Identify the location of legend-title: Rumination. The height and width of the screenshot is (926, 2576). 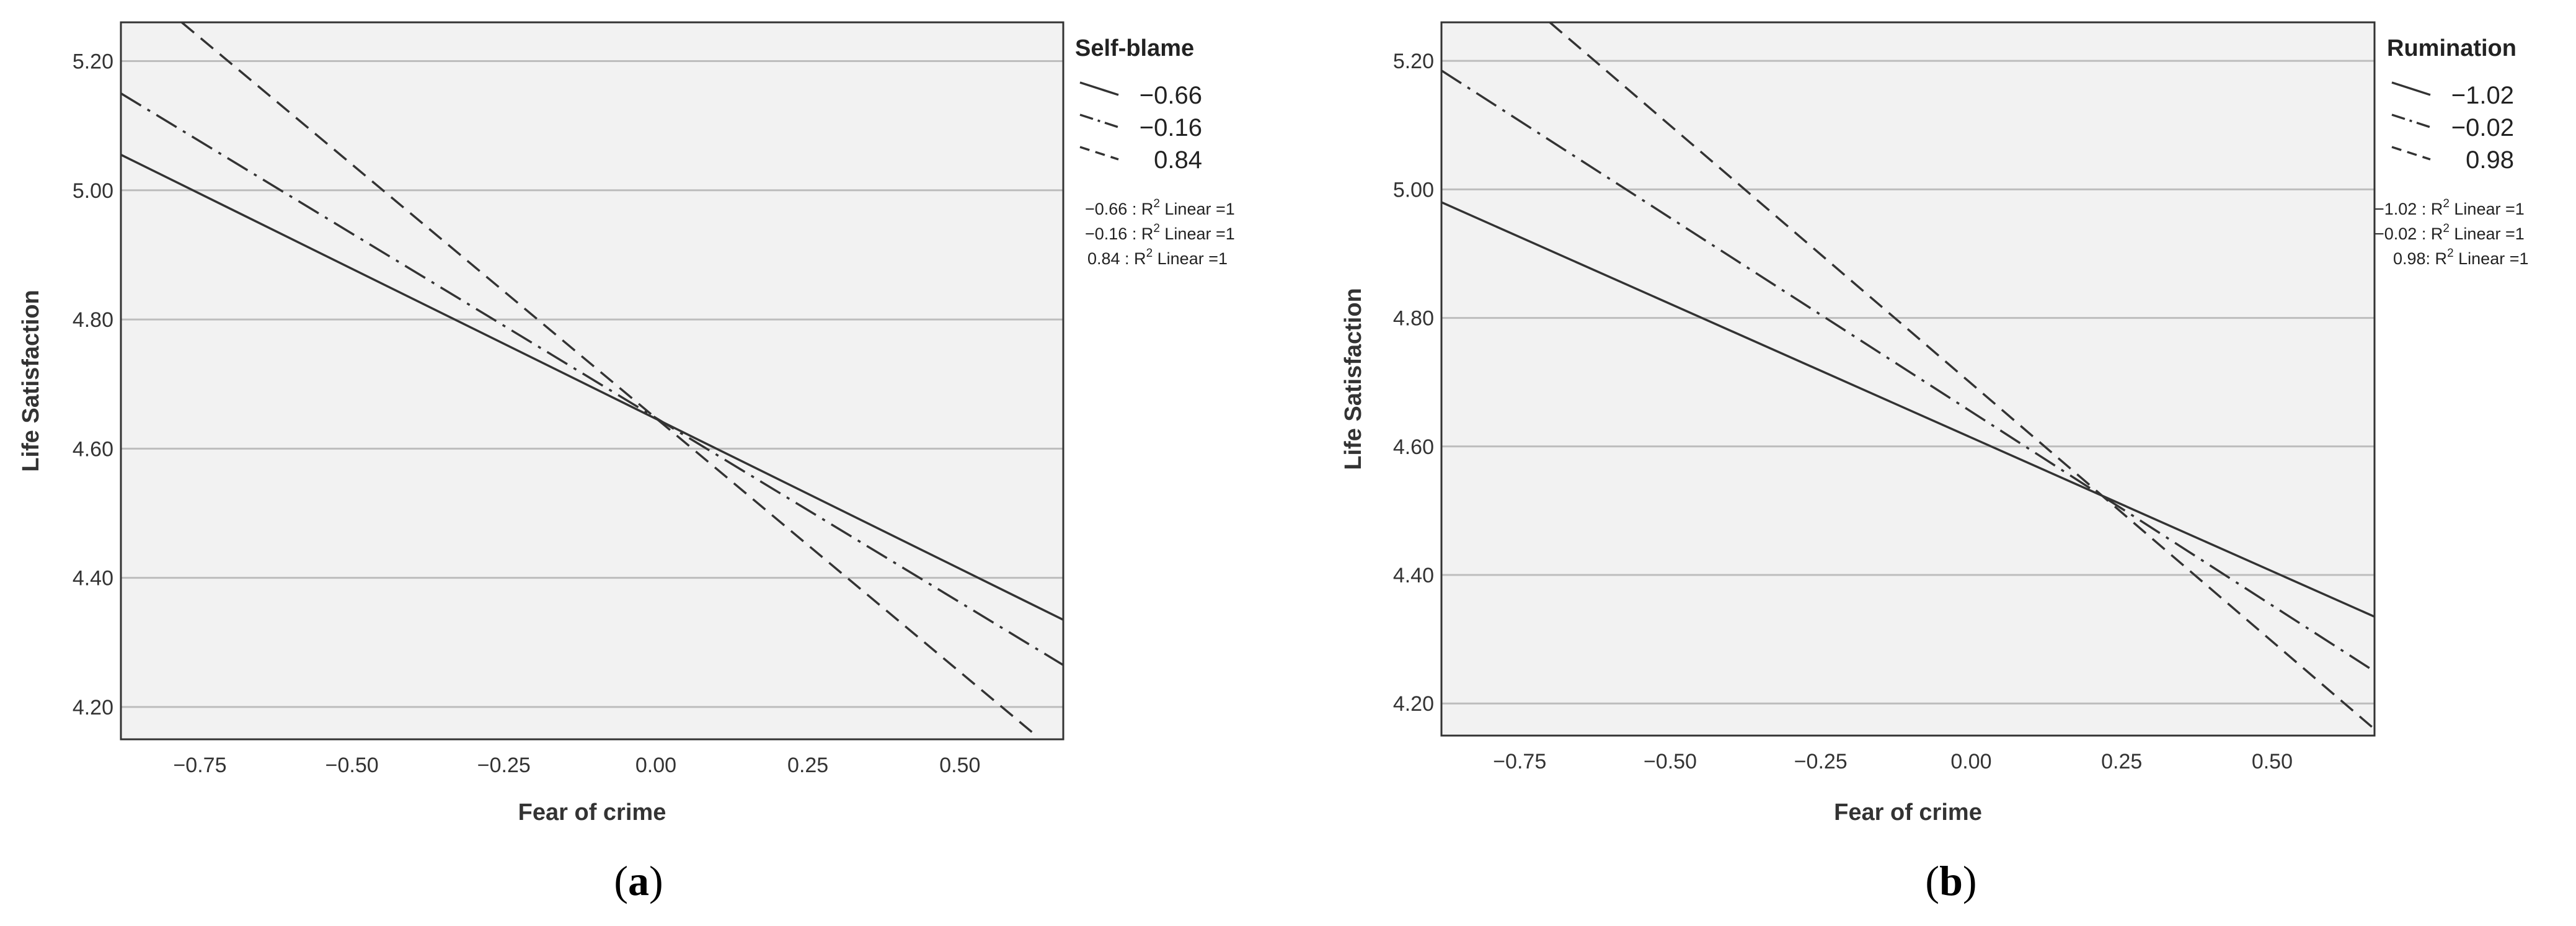
(2451, 48).